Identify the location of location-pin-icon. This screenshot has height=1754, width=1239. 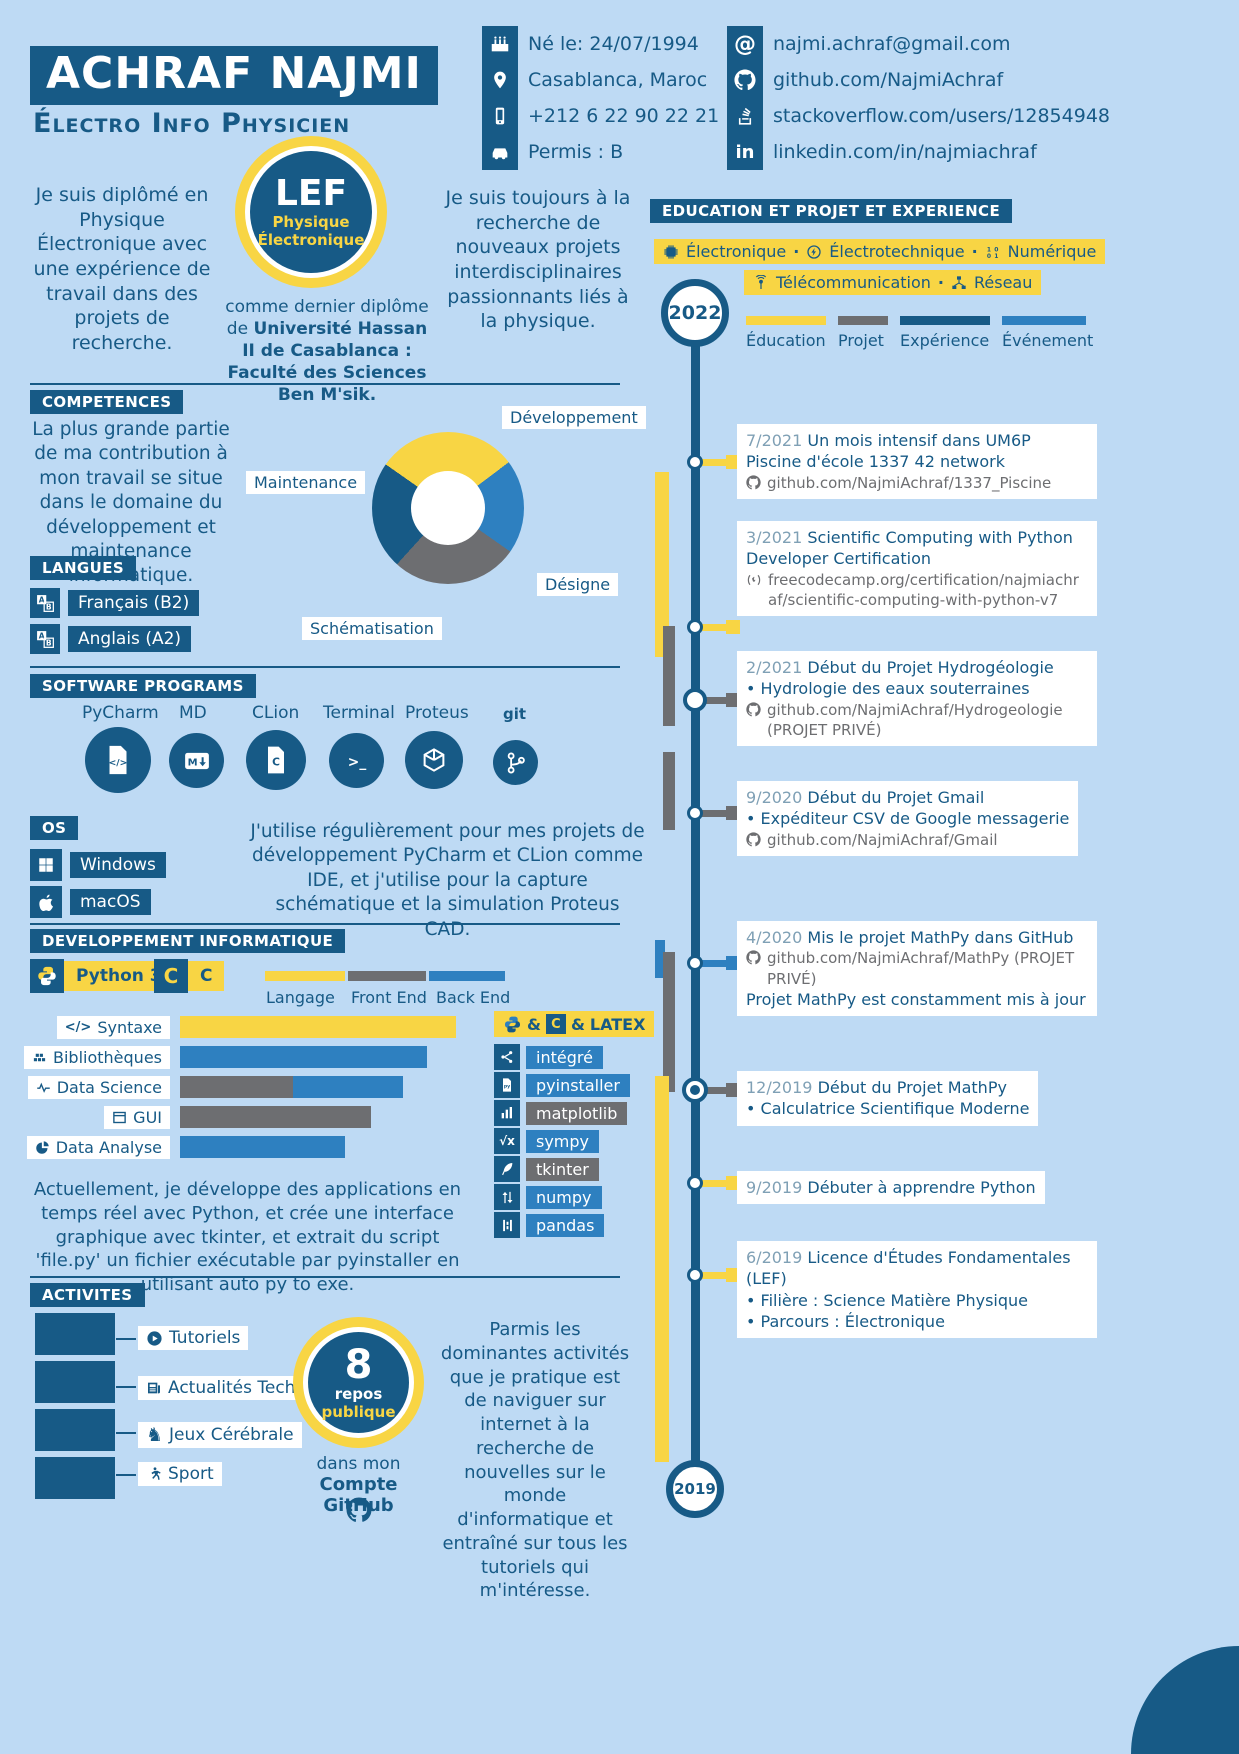
(500, 80).